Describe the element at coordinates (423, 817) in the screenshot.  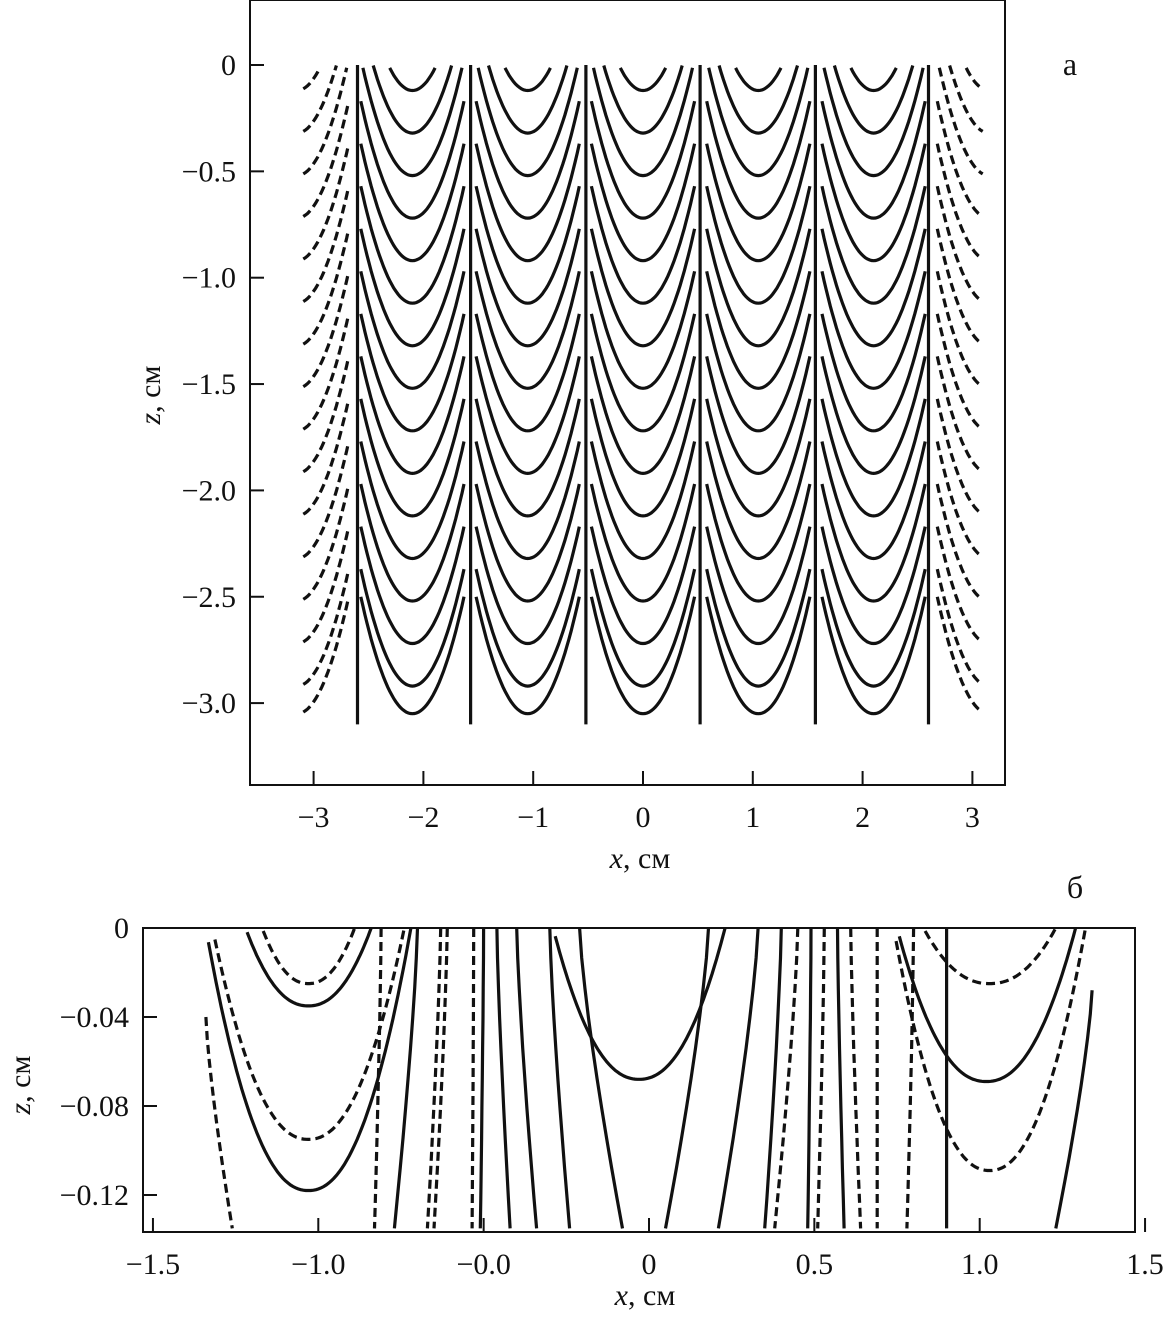
I see `x-tick-label: −2` at that location.